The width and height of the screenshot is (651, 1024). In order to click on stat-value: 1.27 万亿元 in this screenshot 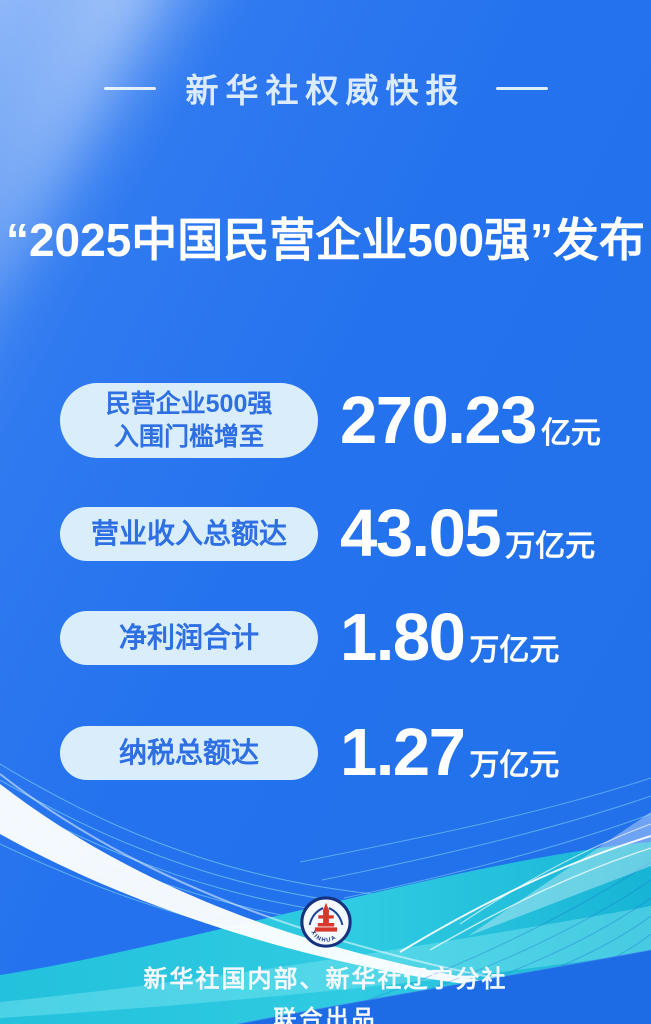, I will do `click(449, 752)`.